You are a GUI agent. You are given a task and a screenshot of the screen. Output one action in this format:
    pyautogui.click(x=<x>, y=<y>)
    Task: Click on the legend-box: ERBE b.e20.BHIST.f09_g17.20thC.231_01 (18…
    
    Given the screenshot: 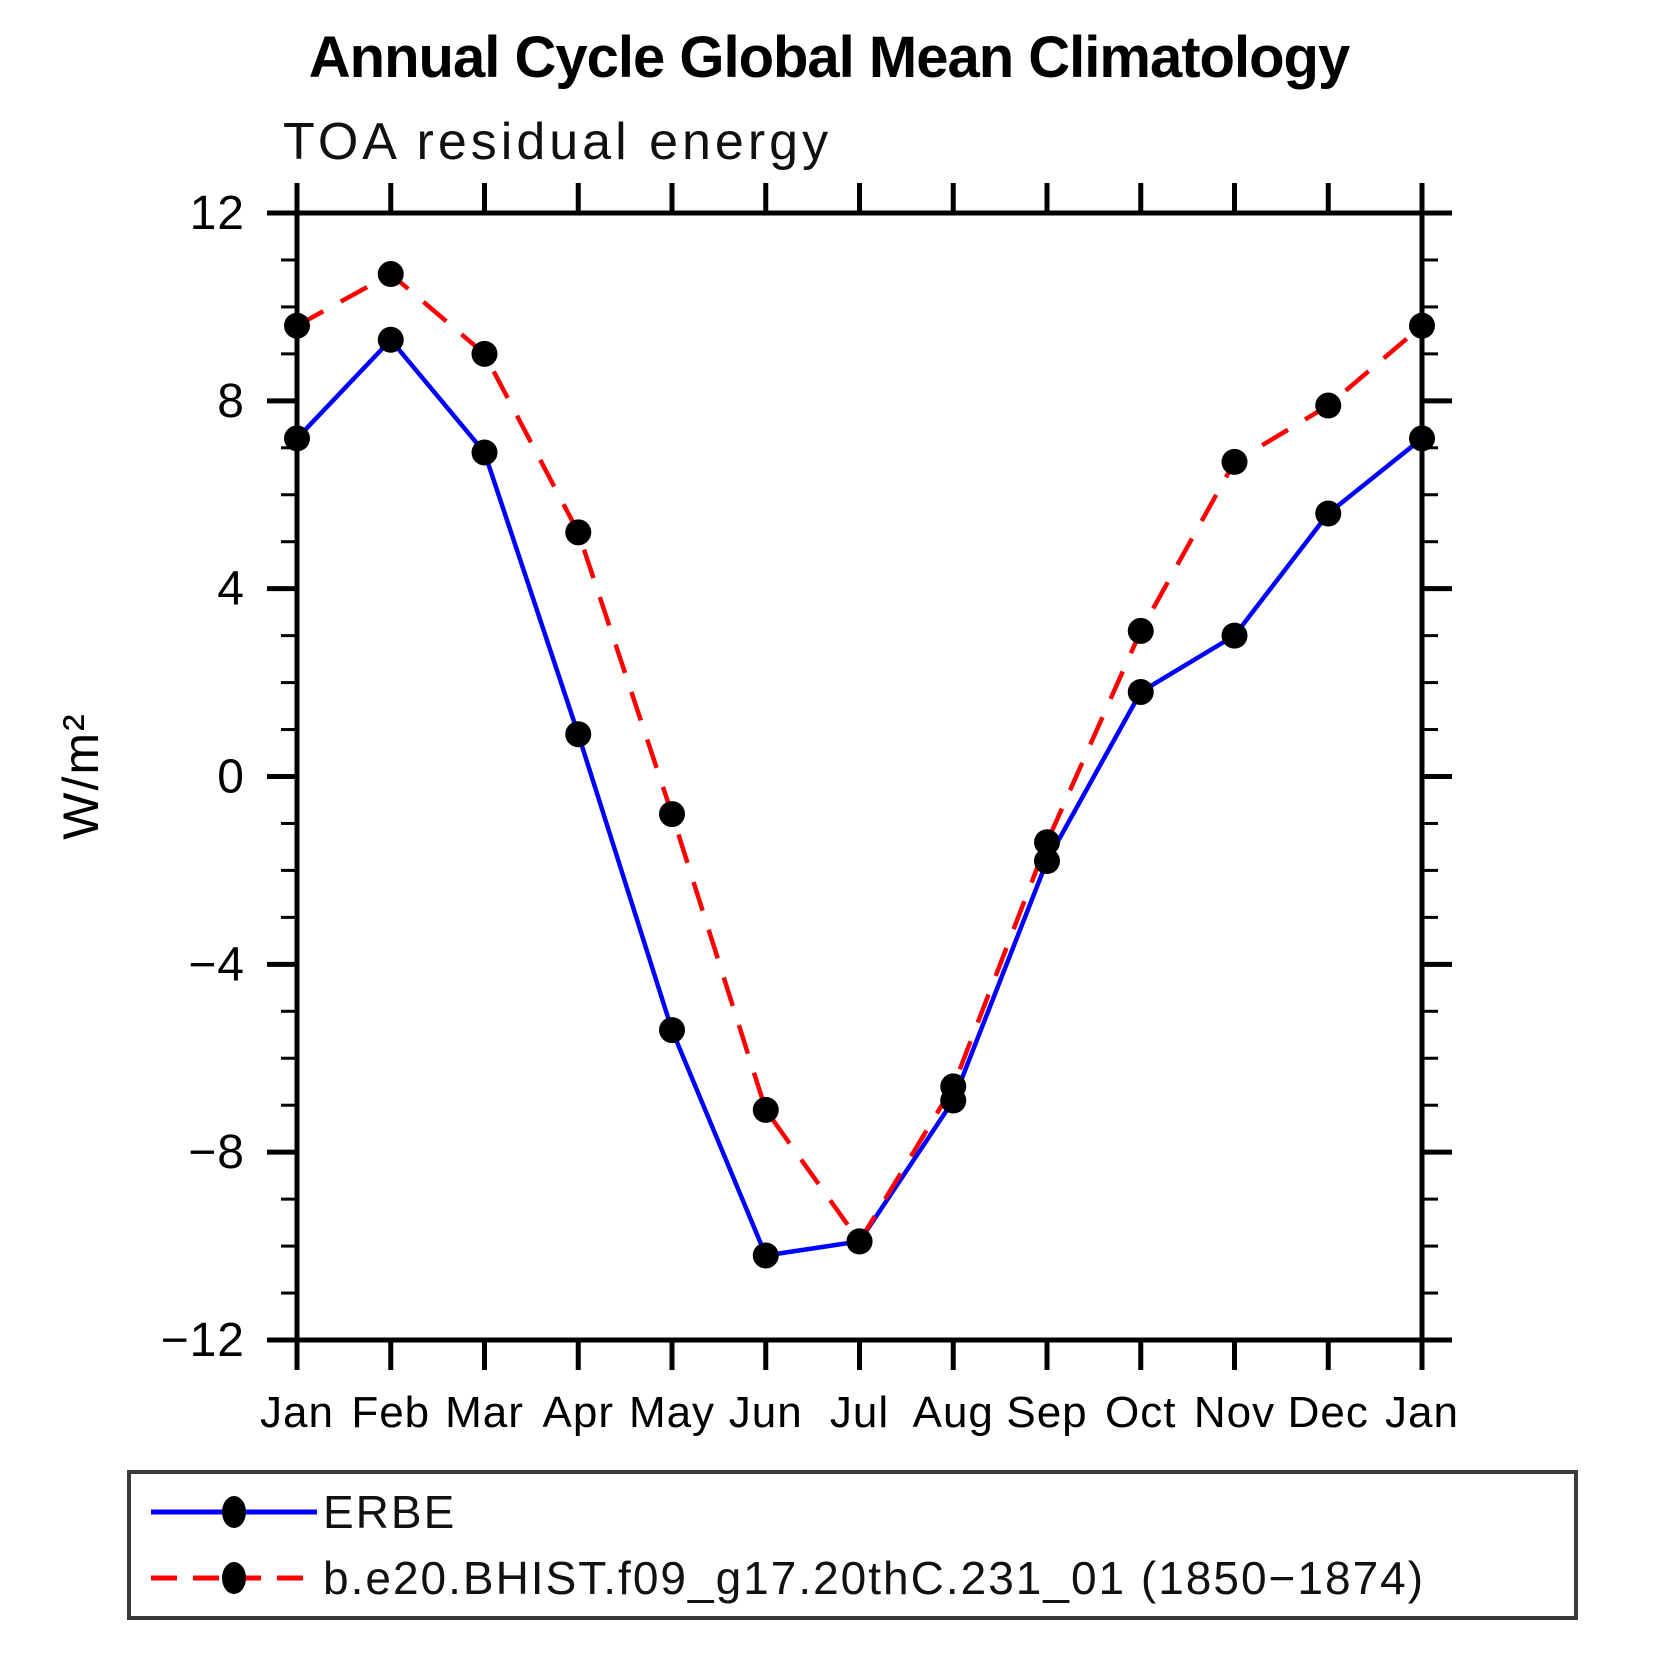 What is the action you would take?
    pyautogui.click(x=852, y=1545)
    